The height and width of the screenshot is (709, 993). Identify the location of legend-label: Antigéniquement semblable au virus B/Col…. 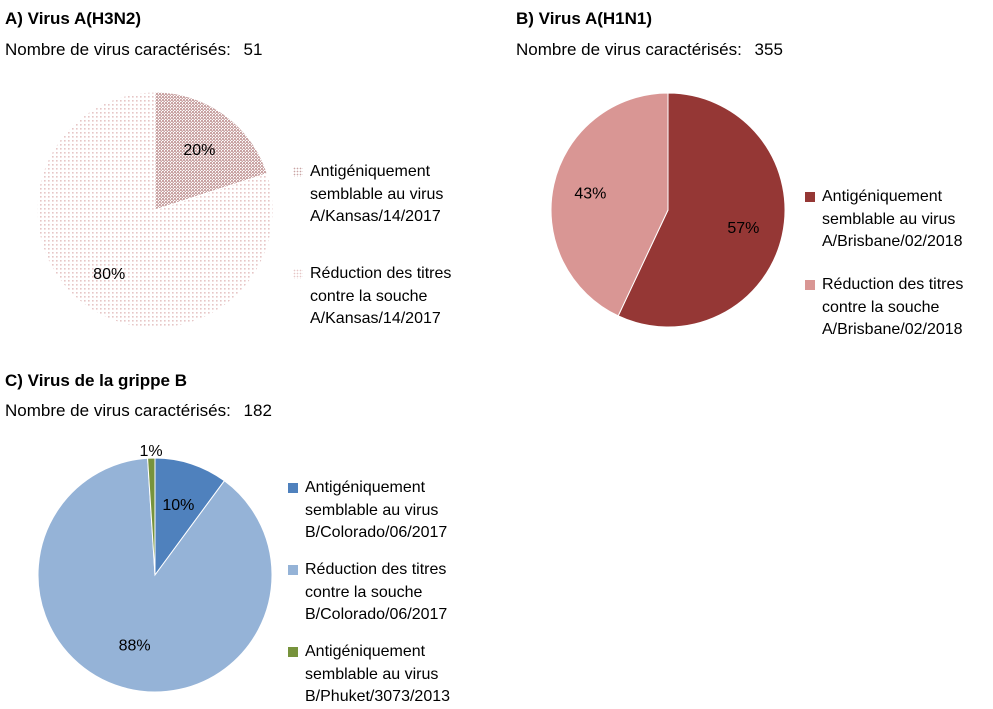
(376, 510).